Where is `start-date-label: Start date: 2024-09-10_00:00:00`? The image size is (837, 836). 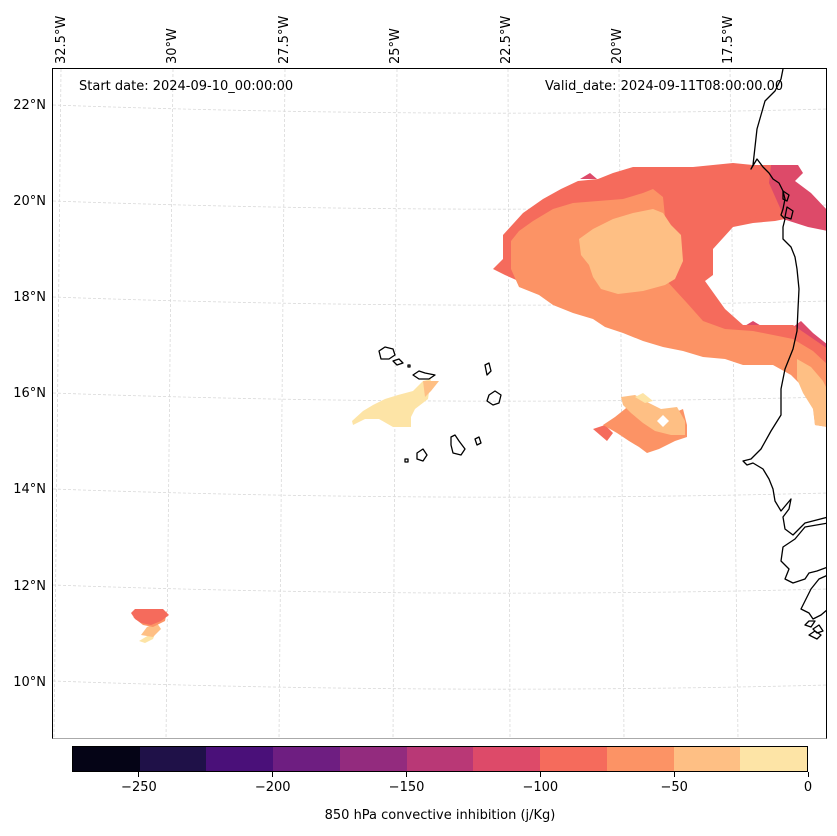 start-date-label: Start date: 2024-09-10_00:00:00 is located at coordinates (186, 86).